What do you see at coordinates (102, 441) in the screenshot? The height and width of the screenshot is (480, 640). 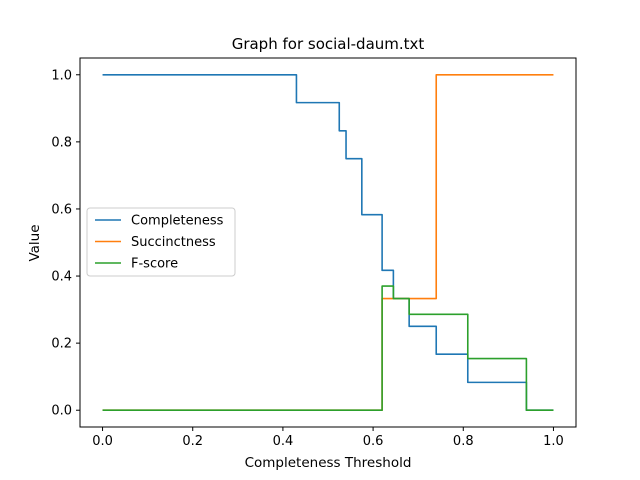 I see `x-tick-label: 0.0` at bounding box center [102, 441].